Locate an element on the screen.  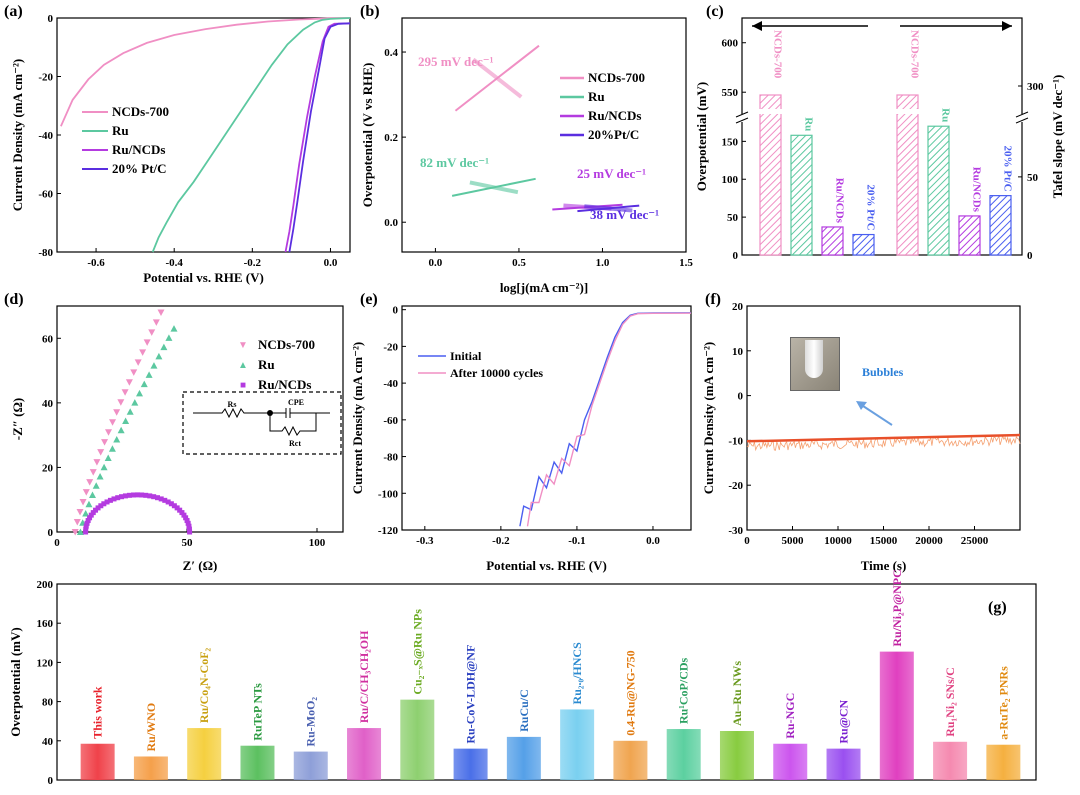
y2-tick-label: 0 is located at coordinates (1030, 256).